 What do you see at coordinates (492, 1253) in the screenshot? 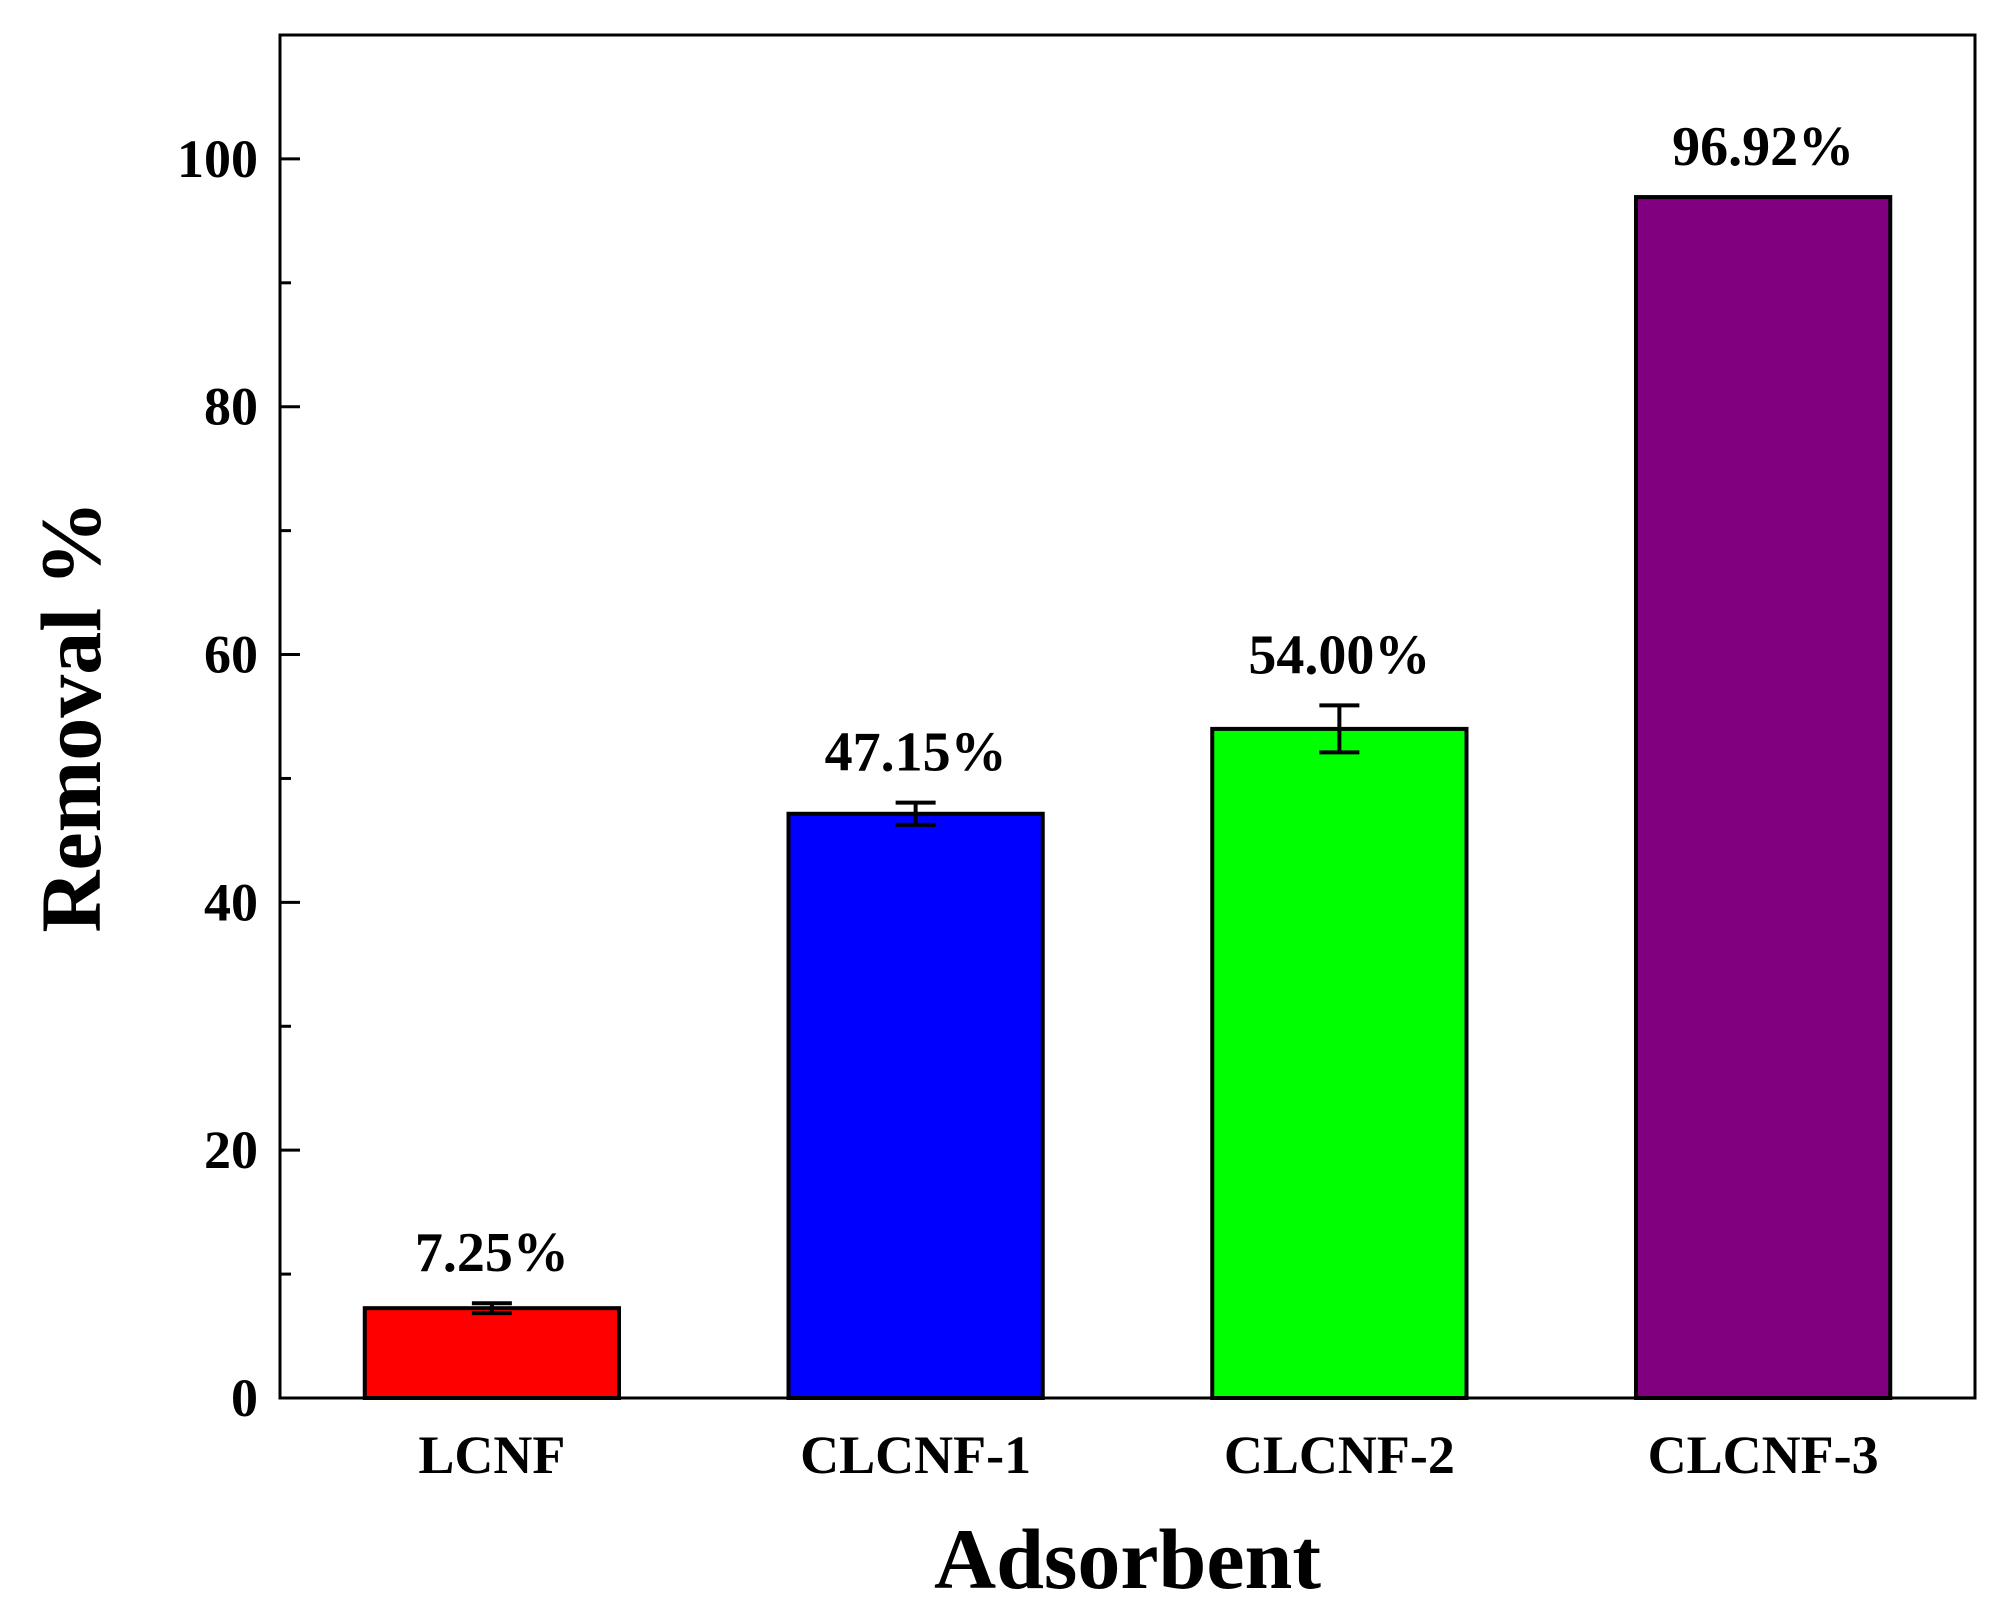
I see `data-label-lcnf: 7.25%` at bounding box center [492, 1253].